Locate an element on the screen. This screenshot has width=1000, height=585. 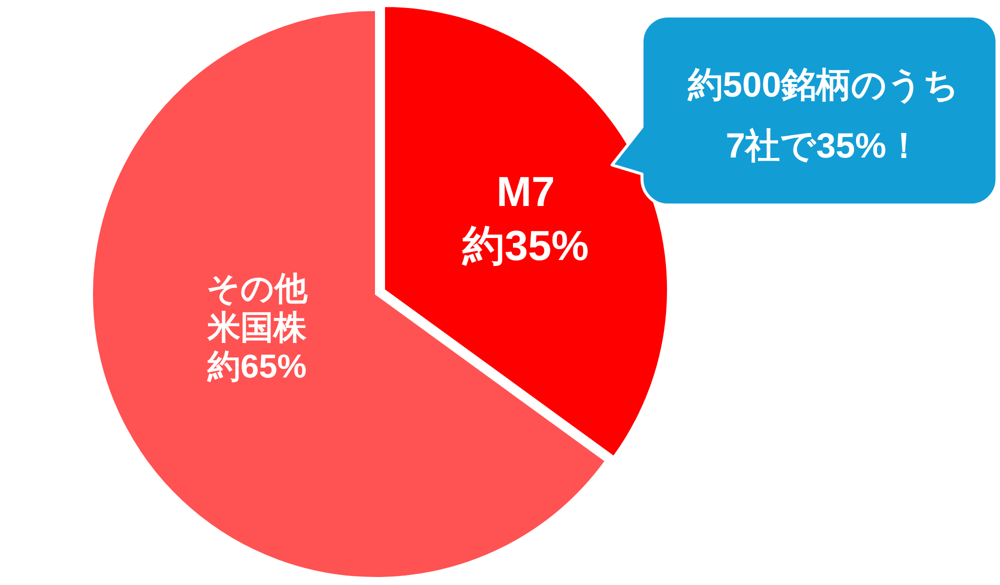
slice-label: M7 約35% is located at coordinates (525, 218).